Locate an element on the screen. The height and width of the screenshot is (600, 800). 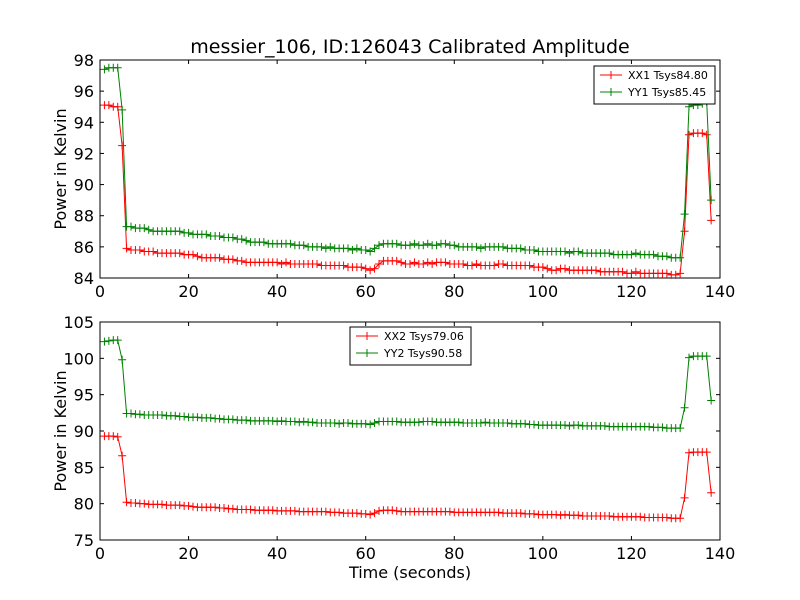
legend-marker is located at coordinates (367, 336).